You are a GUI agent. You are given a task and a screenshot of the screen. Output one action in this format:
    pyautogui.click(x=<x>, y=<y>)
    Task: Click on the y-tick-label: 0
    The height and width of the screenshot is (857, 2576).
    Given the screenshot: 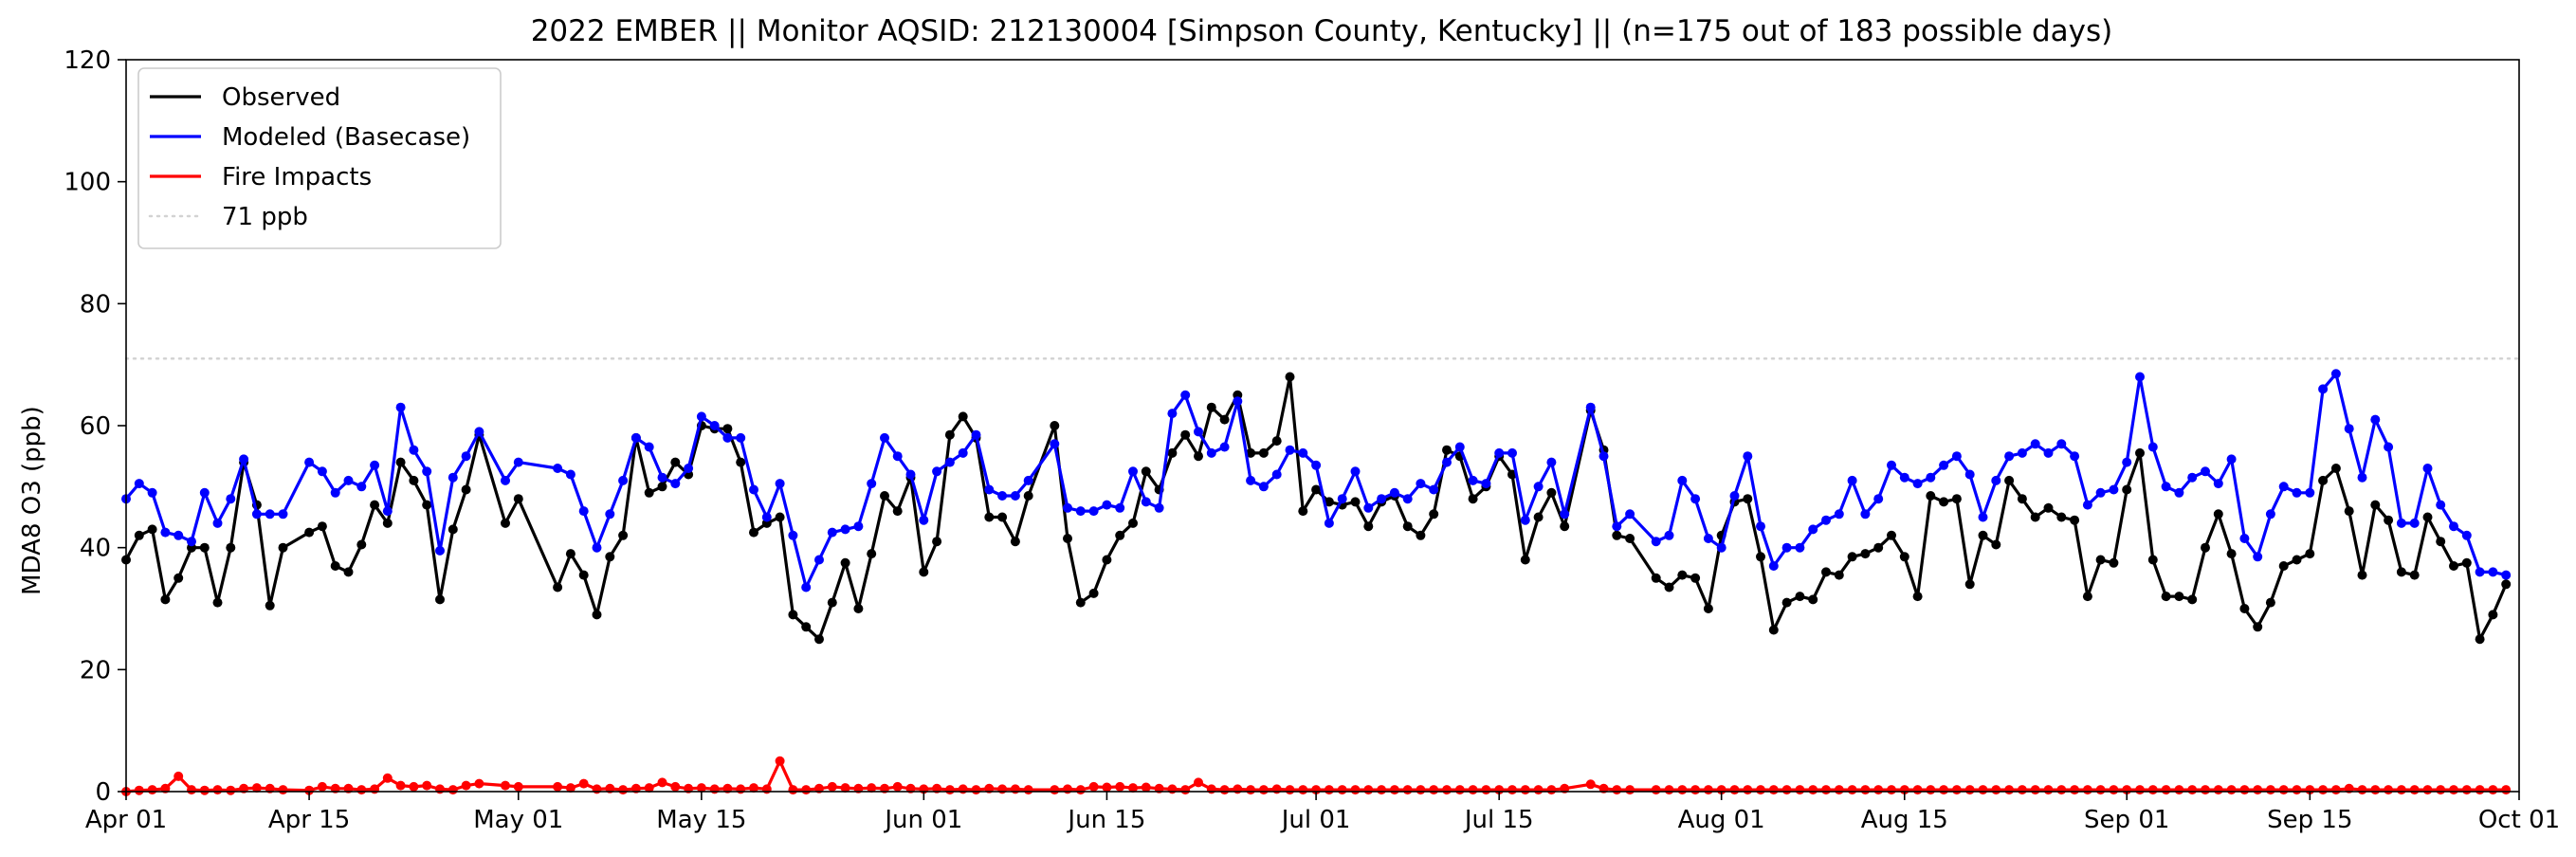 What is the action you would take?
    pyautogui.click(x=103, y=793)
    